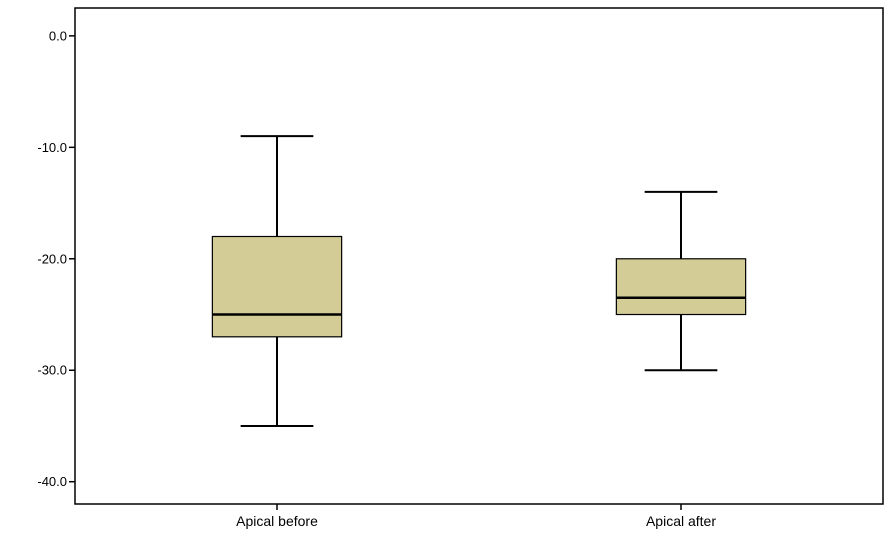  What do you see at coordinates (52, 370) in the screenshot?
I see `y-tick-label: -30.0` at bounding box center [52, 370].